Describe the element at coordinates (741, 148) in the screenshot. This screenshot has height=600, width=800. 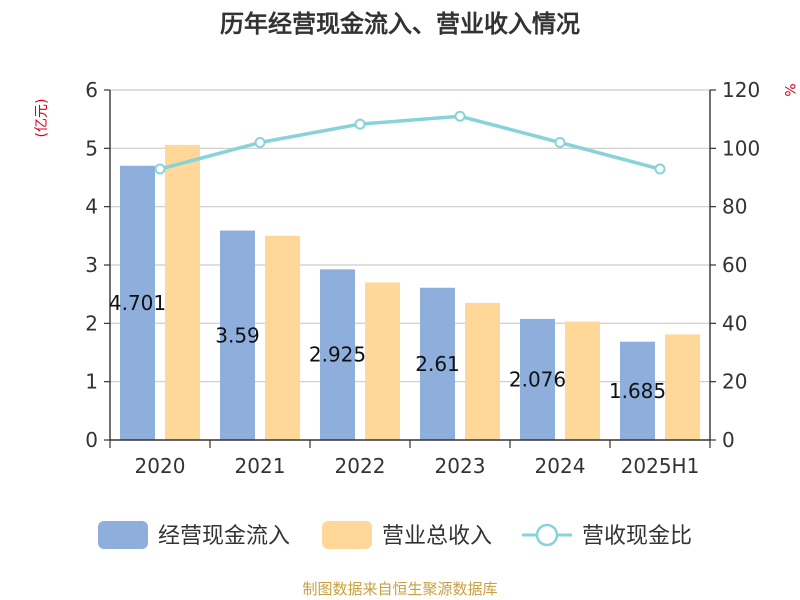
I see `right-tick-label-5: 100` at that location.